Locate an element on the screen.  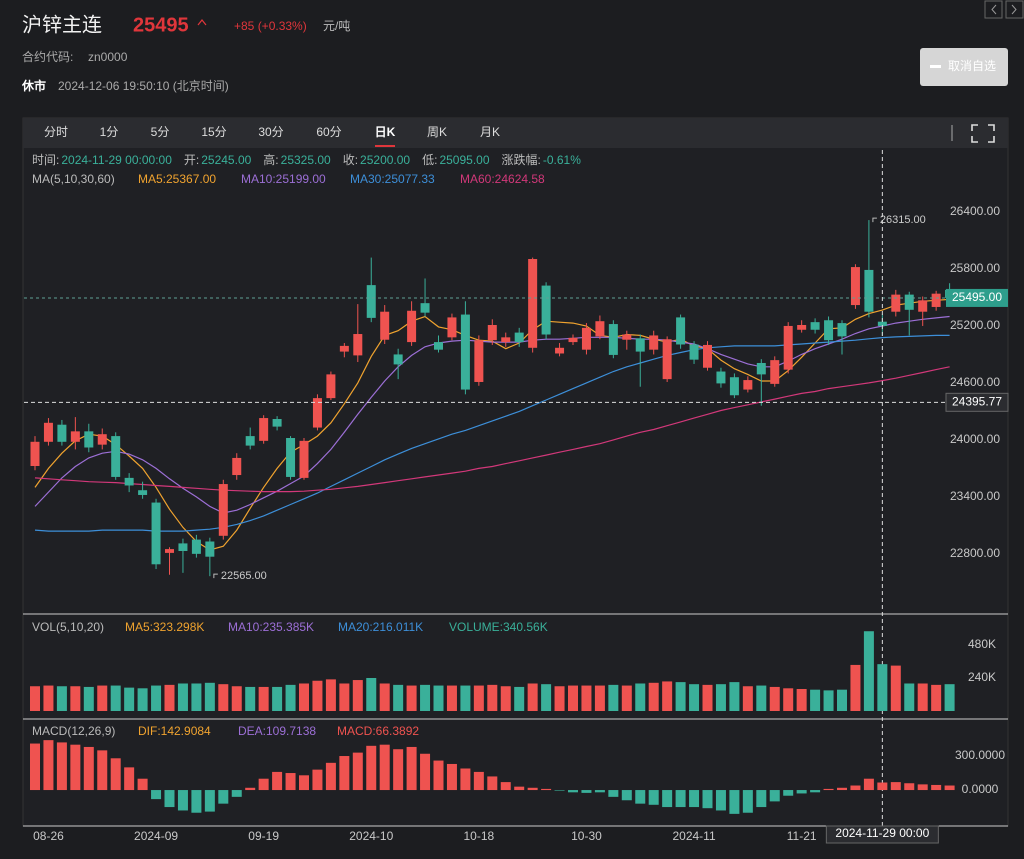
ma-line is located at coordinates (492, 429).